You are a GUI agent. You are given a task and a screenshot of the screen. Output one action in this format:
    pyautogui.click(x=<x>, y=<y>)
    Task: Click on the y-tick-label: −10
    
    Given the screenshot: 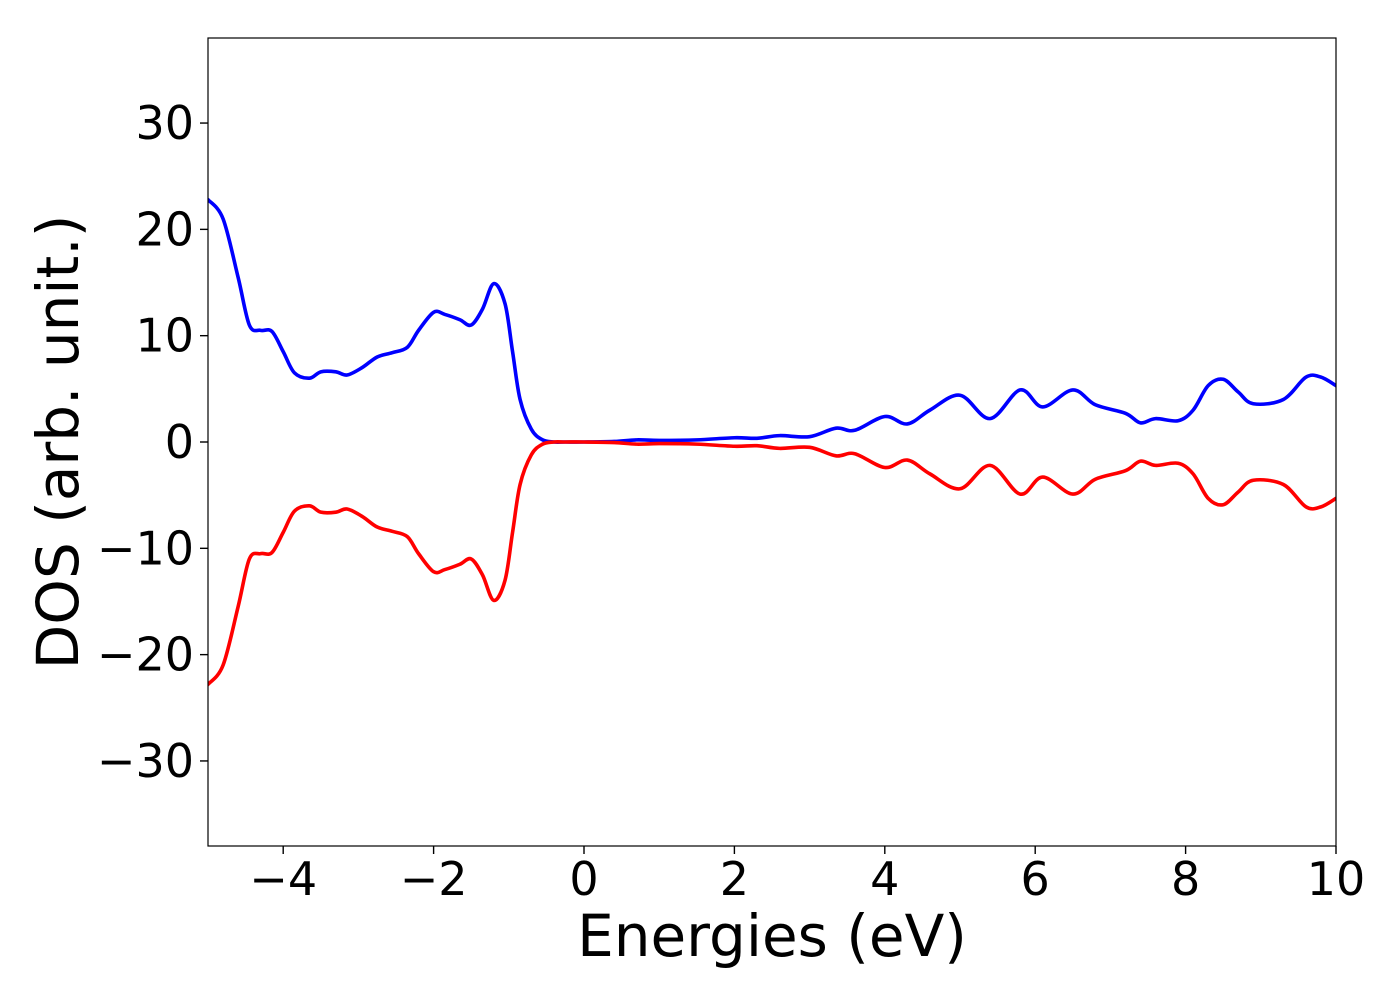 What is the action you would take?
    pyautogui.click(x=145, y=548)
    